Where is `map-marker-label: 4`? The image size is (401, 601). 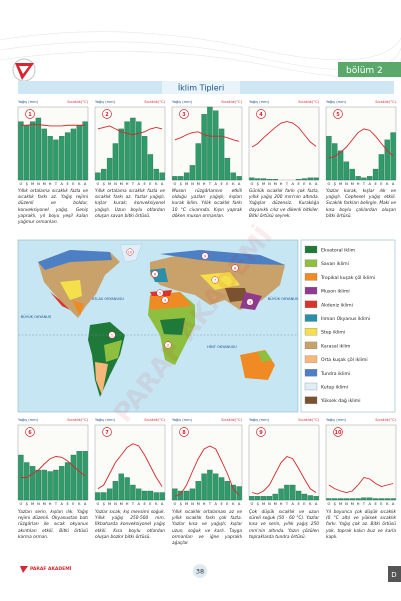 map-marker-label: 4 is located at coordinates (165, 300).